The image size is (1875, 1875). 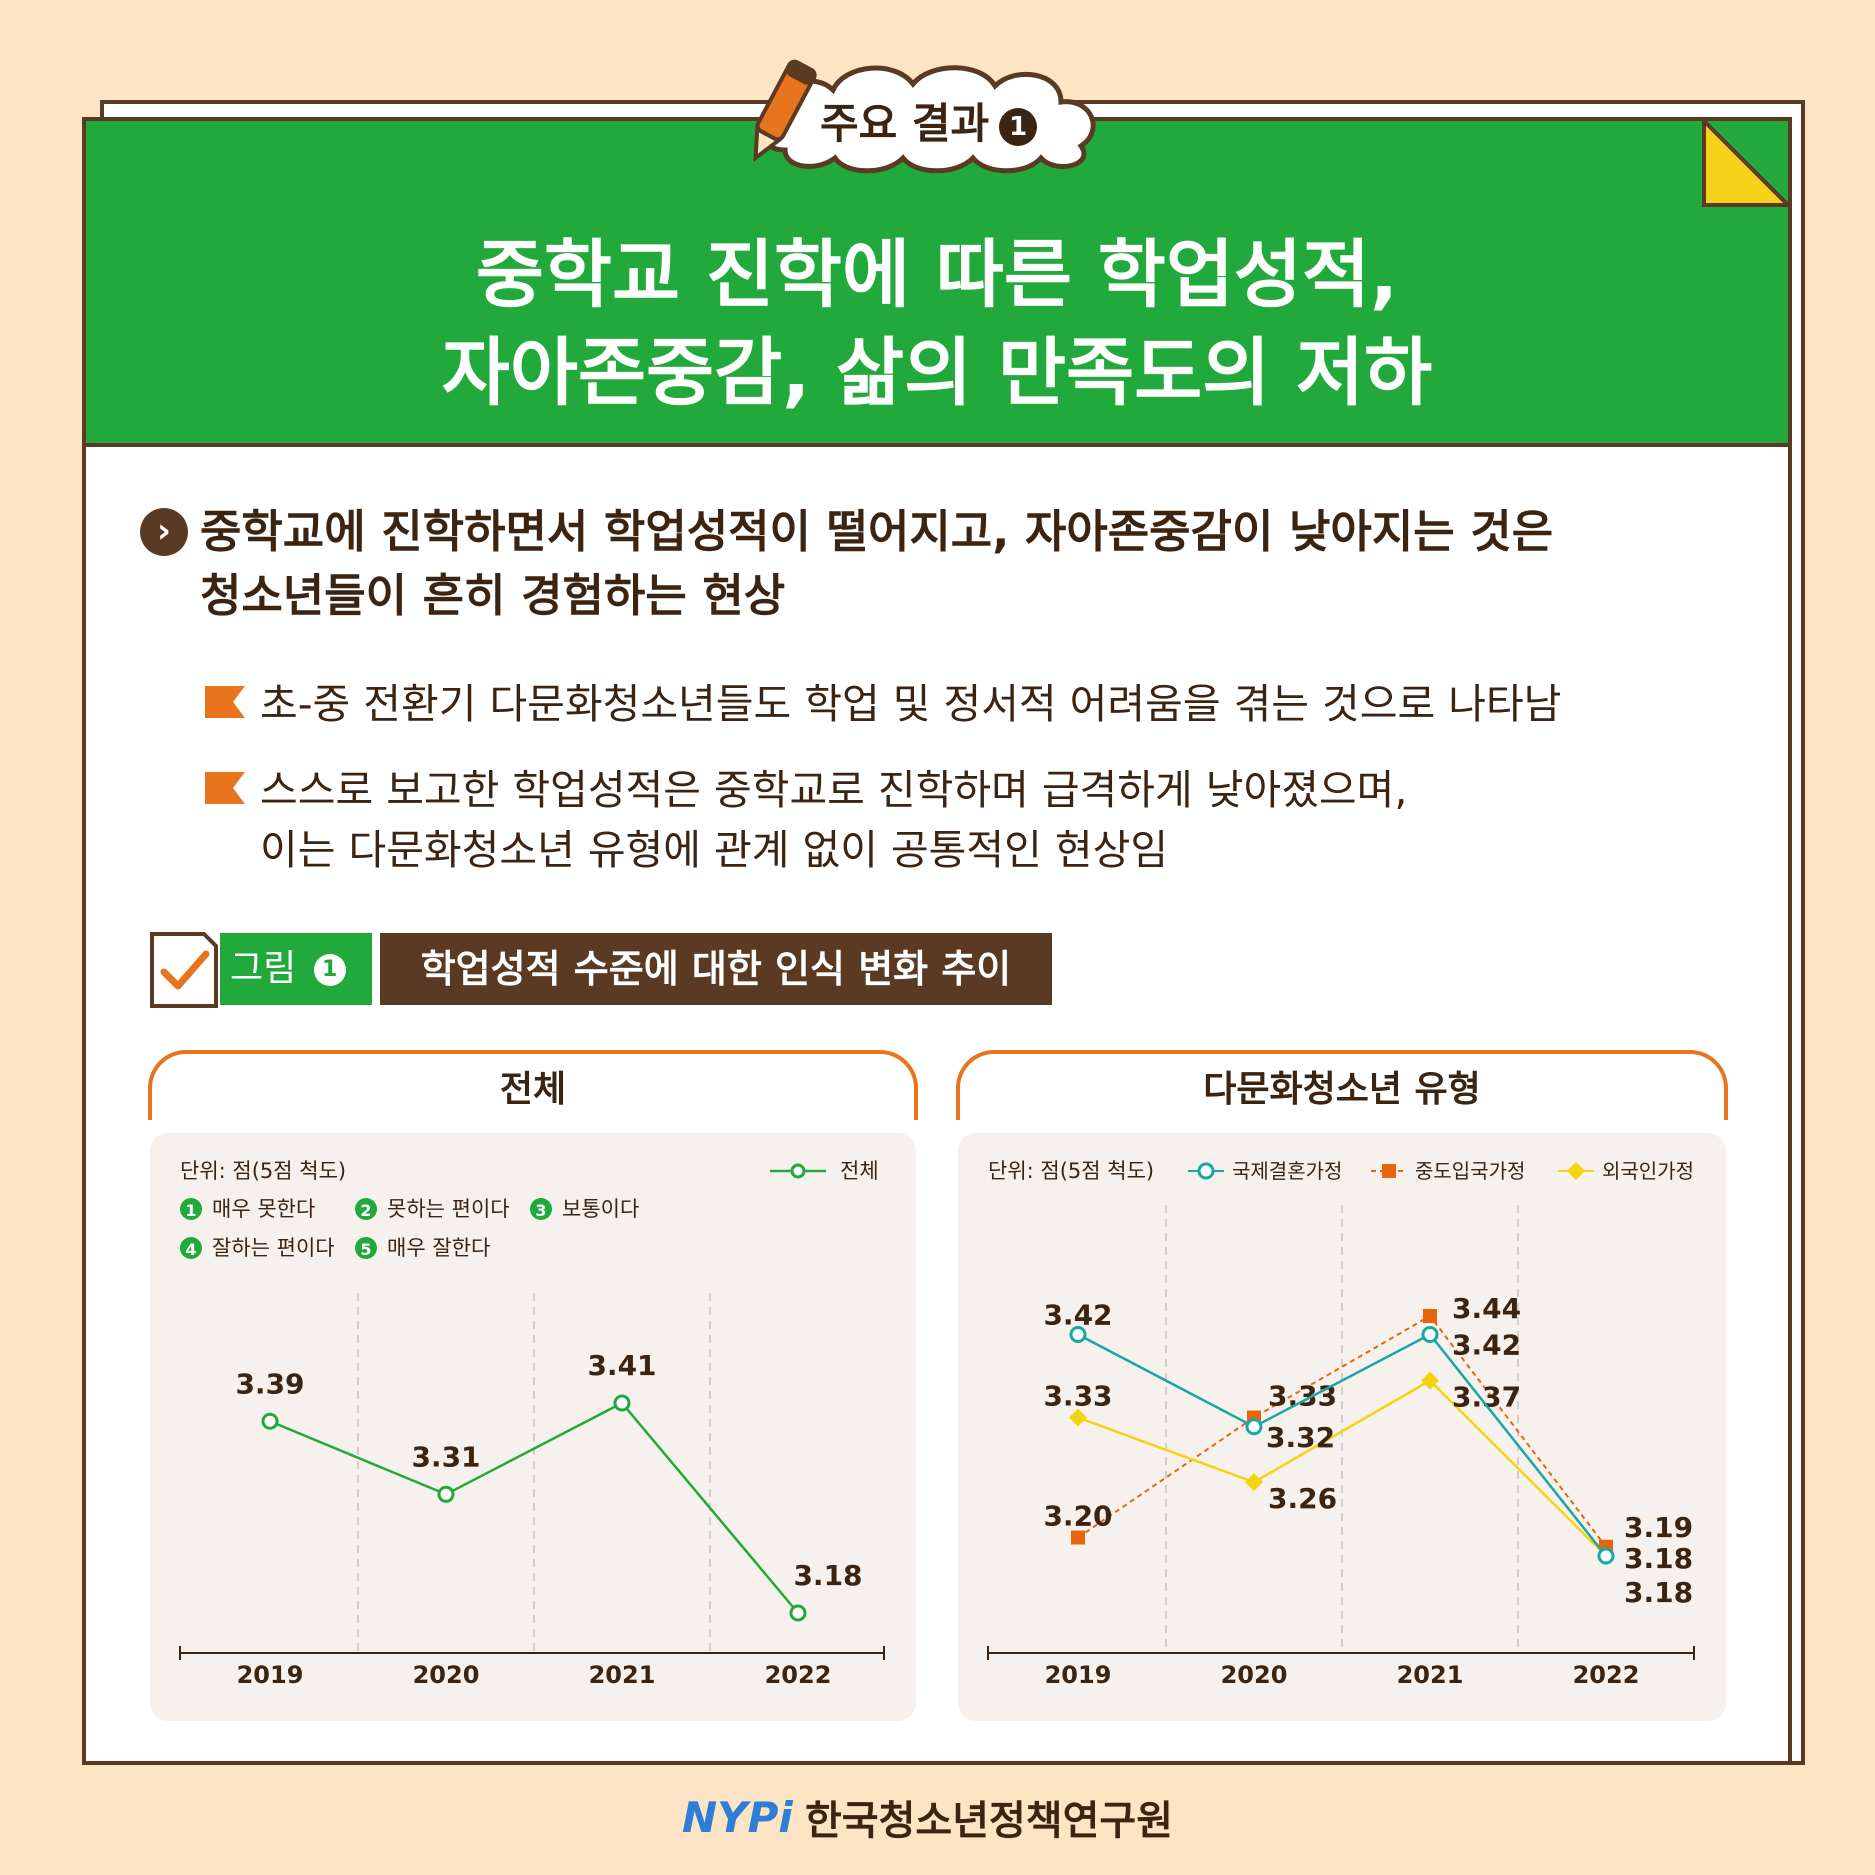 I want to click on cloud-badge, so click(x=927, y=119).